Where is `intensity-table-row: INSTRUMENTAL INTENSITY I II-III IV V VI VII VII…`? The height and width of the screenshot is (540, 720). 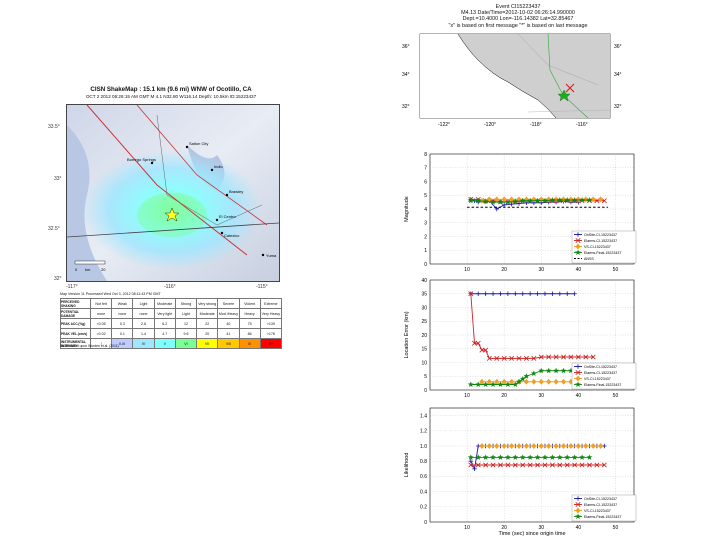 intensity-table-row: INSTRUMENTAL INTENSITY I II-III IV V VI VII VII… is located at coordinates (171, 343).